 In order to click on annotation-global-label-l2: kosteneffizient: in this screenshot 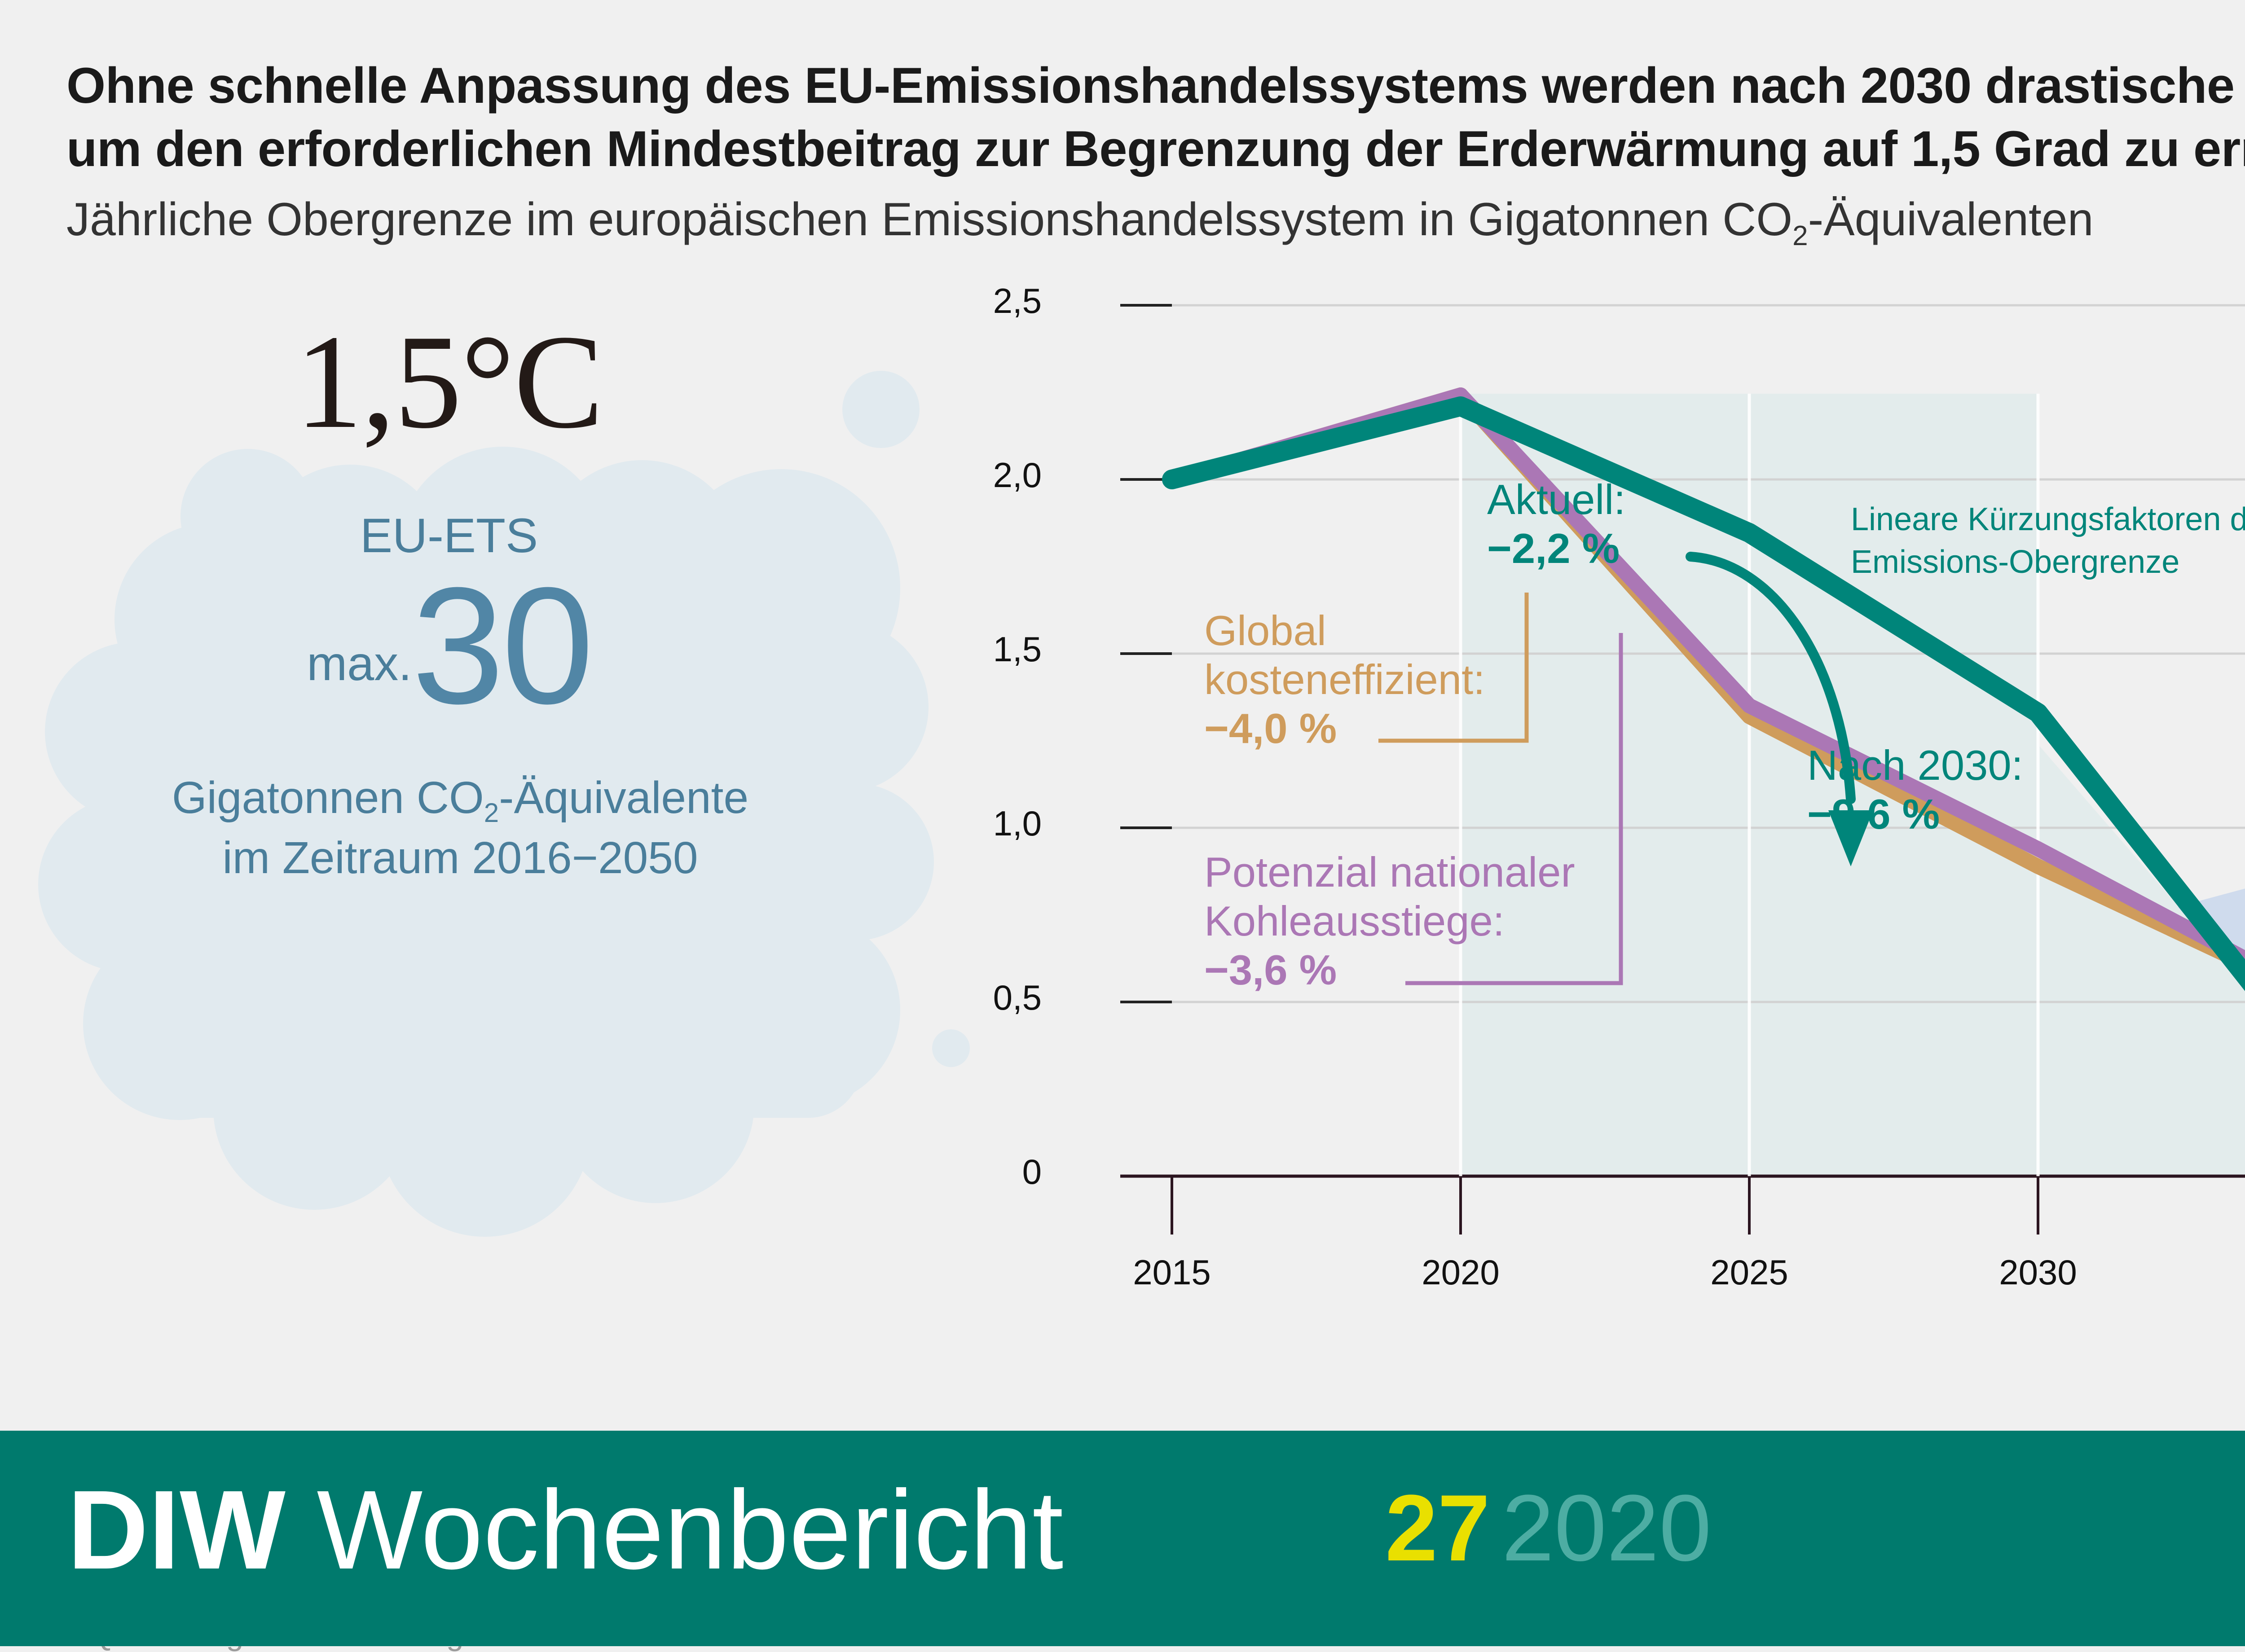, I will do `click(1344, 680)`.